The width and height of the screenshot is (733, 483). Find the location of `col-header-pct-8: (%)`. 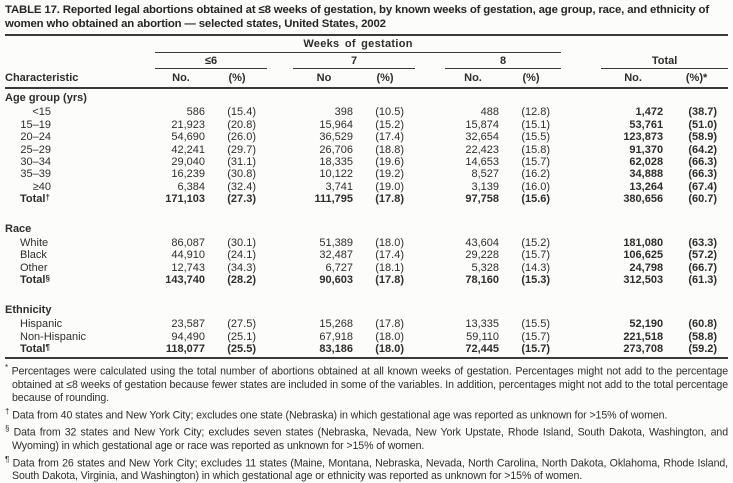

col-header-pct-8: (%) is located at coordinates (531, 78).